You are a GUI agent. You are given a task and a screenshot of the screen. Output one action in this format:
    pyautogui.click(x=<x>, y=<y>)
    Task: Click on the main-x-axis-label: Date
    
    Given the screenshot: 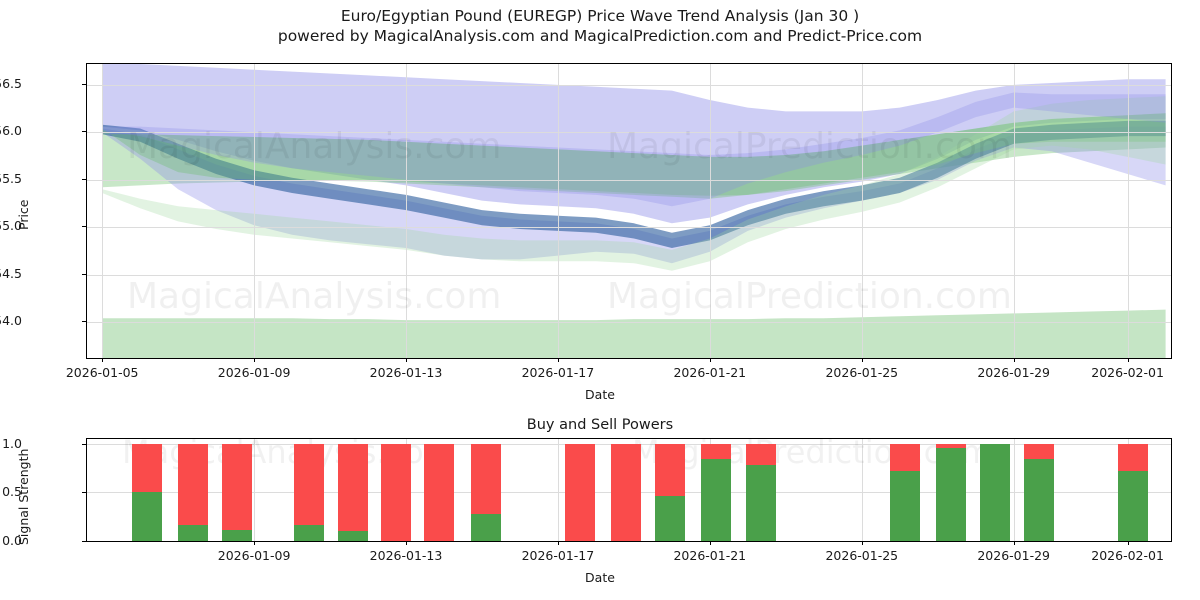 What is the action you would take?
    pyautogui.click(x=600, y=394)
    